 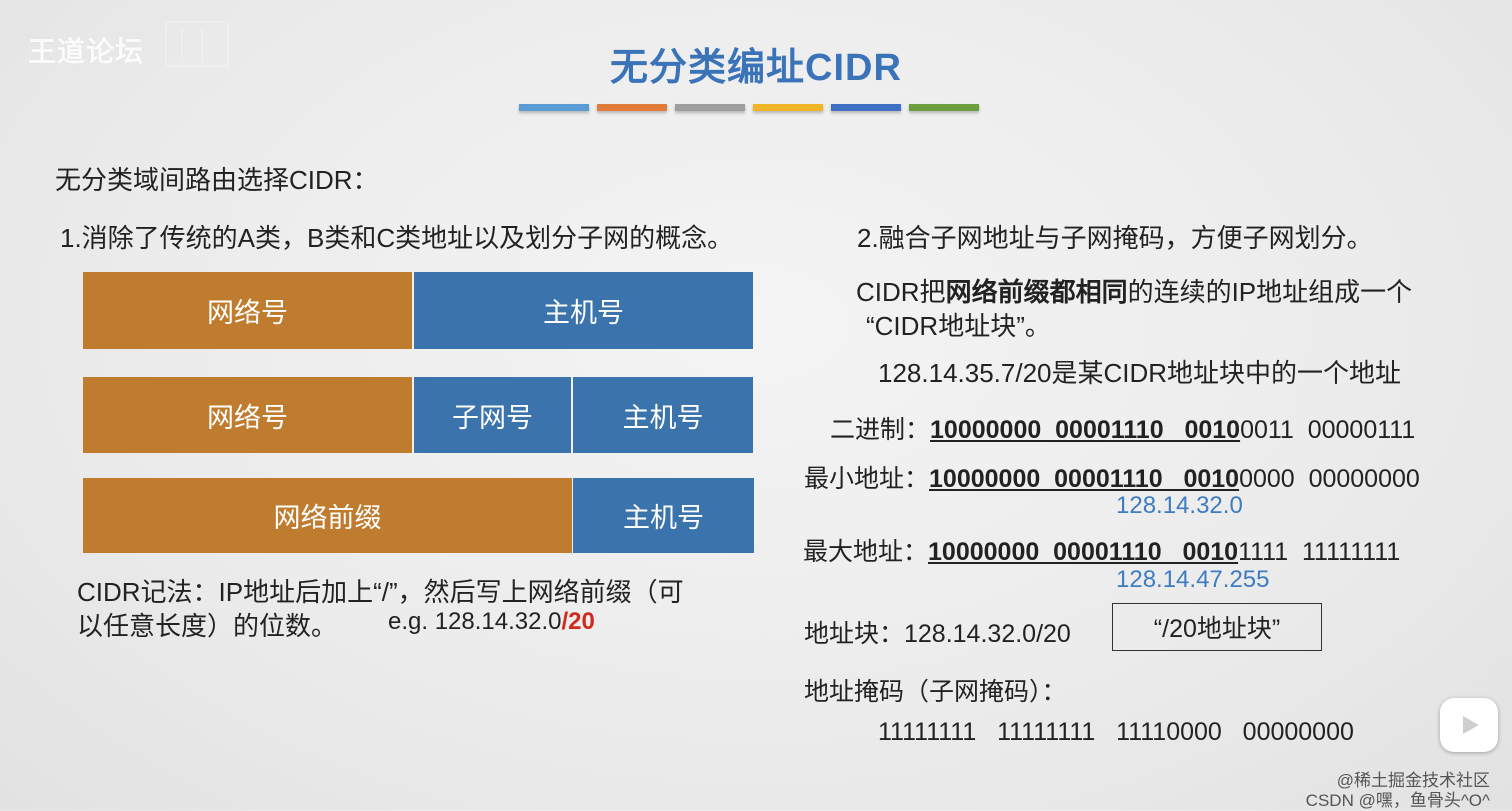 I want to click on row2-network-box: 网络号, so click(x=247, y=415).